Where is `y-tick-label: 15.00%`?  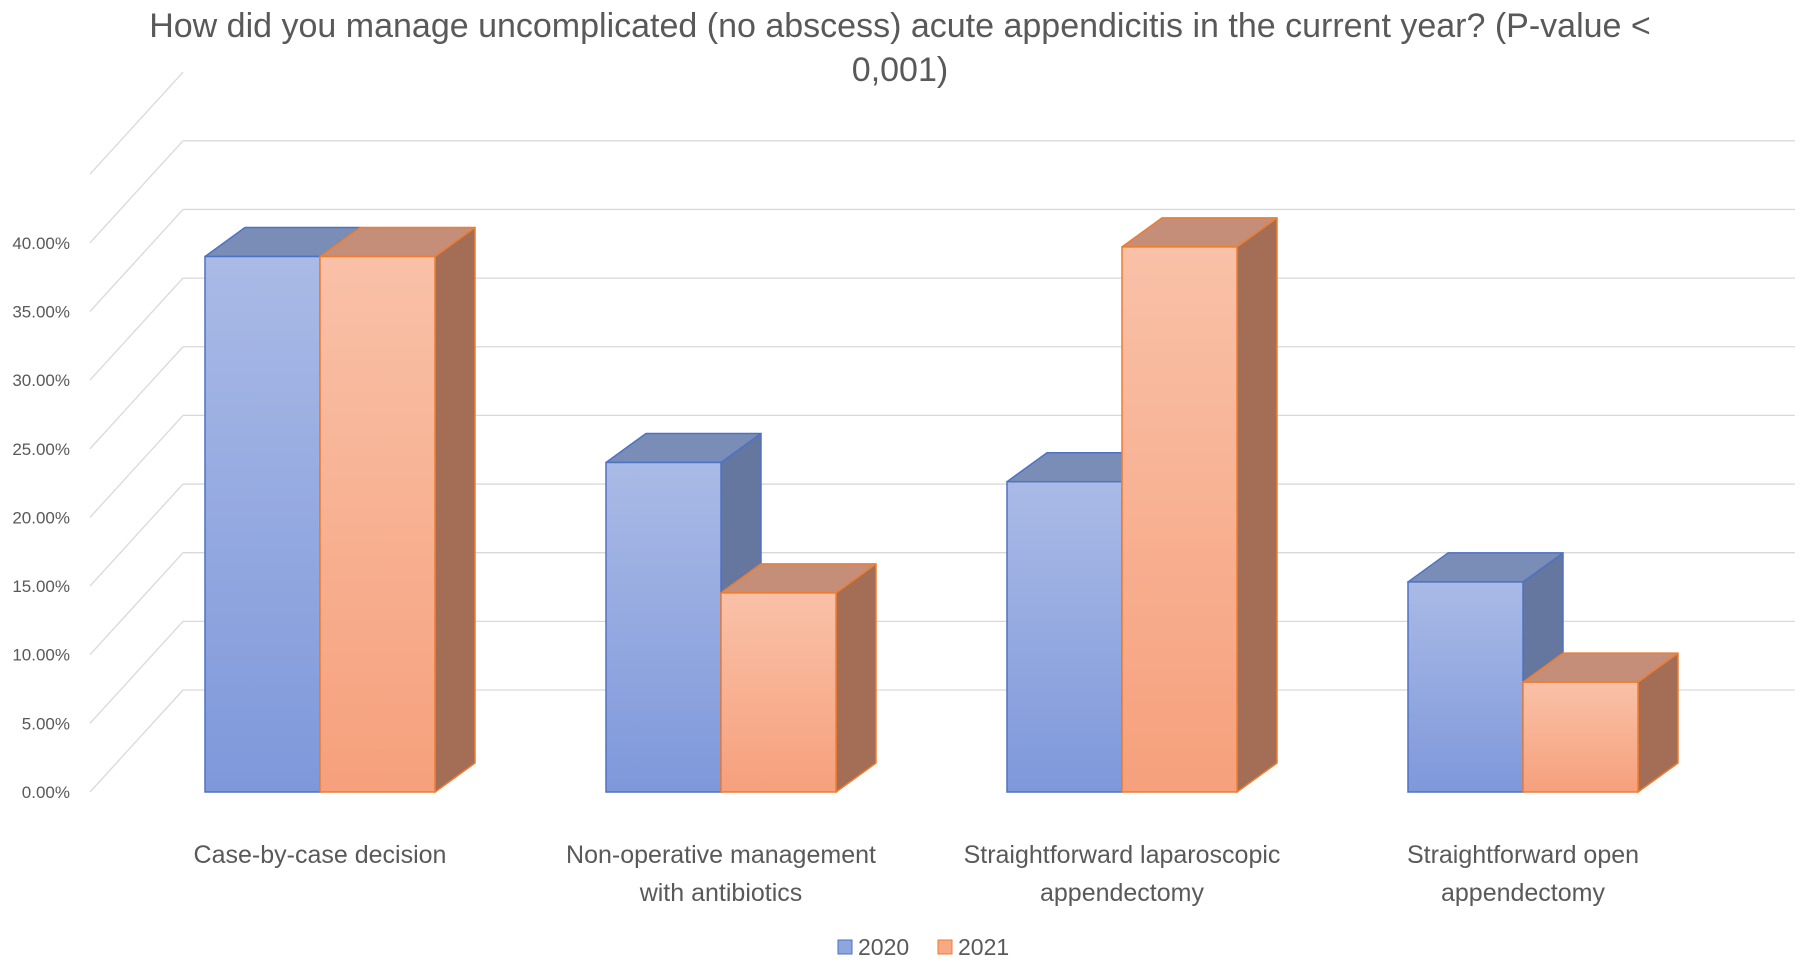 y-tick-label: 15.00% is located at coordinates (41, 586).